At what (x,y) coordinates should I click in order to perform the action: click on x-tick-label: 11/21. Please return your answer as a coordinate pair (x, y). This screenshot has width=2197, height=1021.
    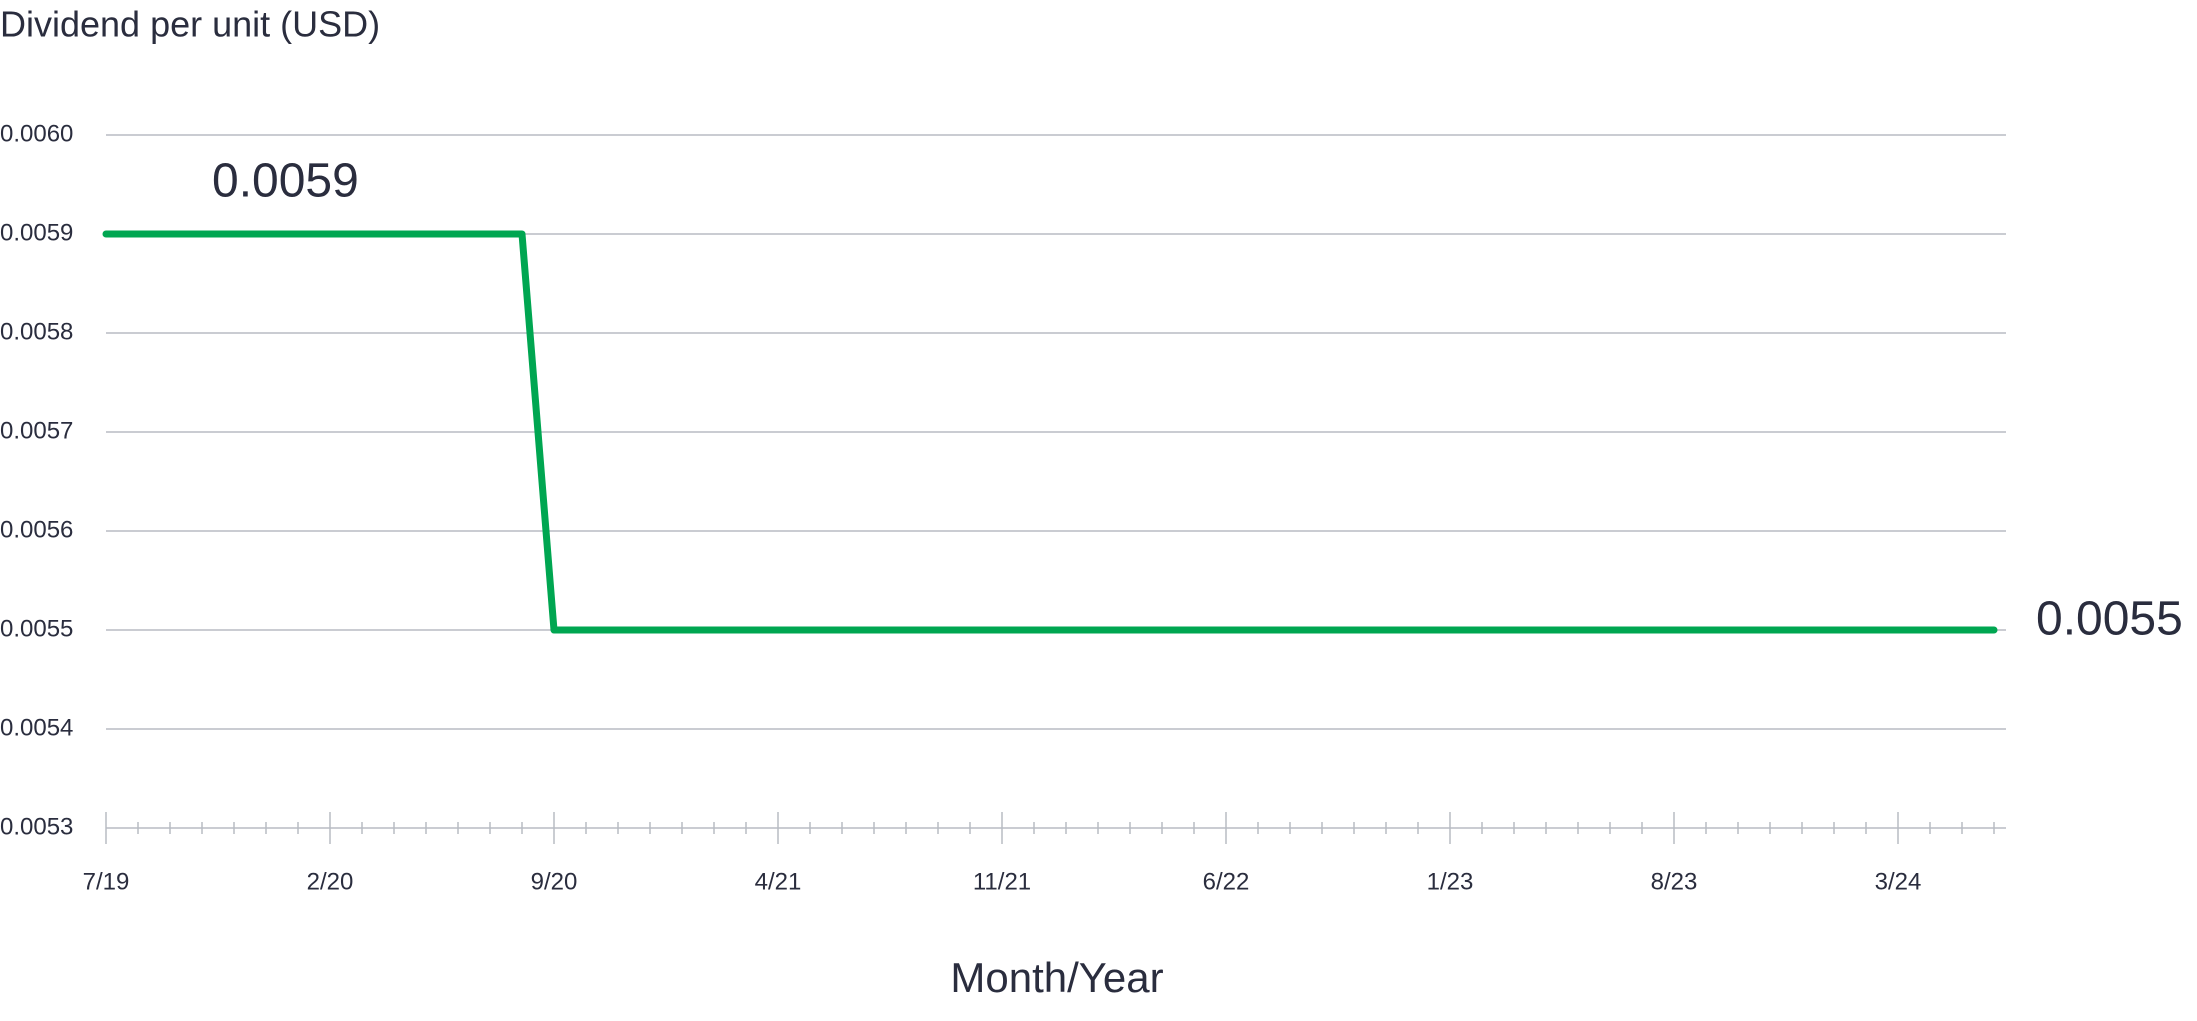
    Looking at the image, I should click on (1002, 881).